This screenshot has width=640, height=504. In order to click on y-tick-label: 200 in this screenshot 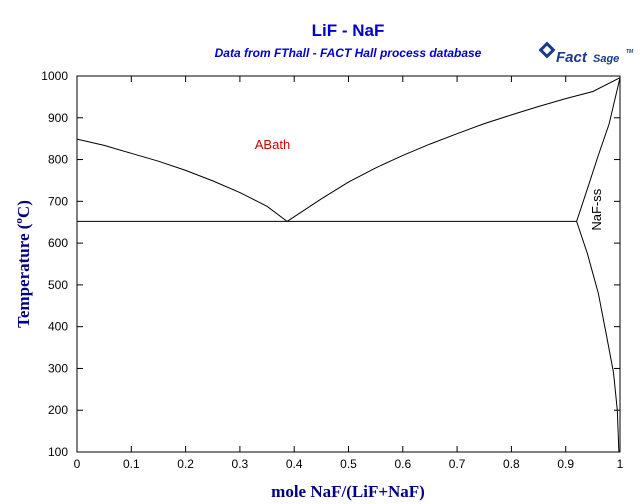, I will do `click(58, 410)`.